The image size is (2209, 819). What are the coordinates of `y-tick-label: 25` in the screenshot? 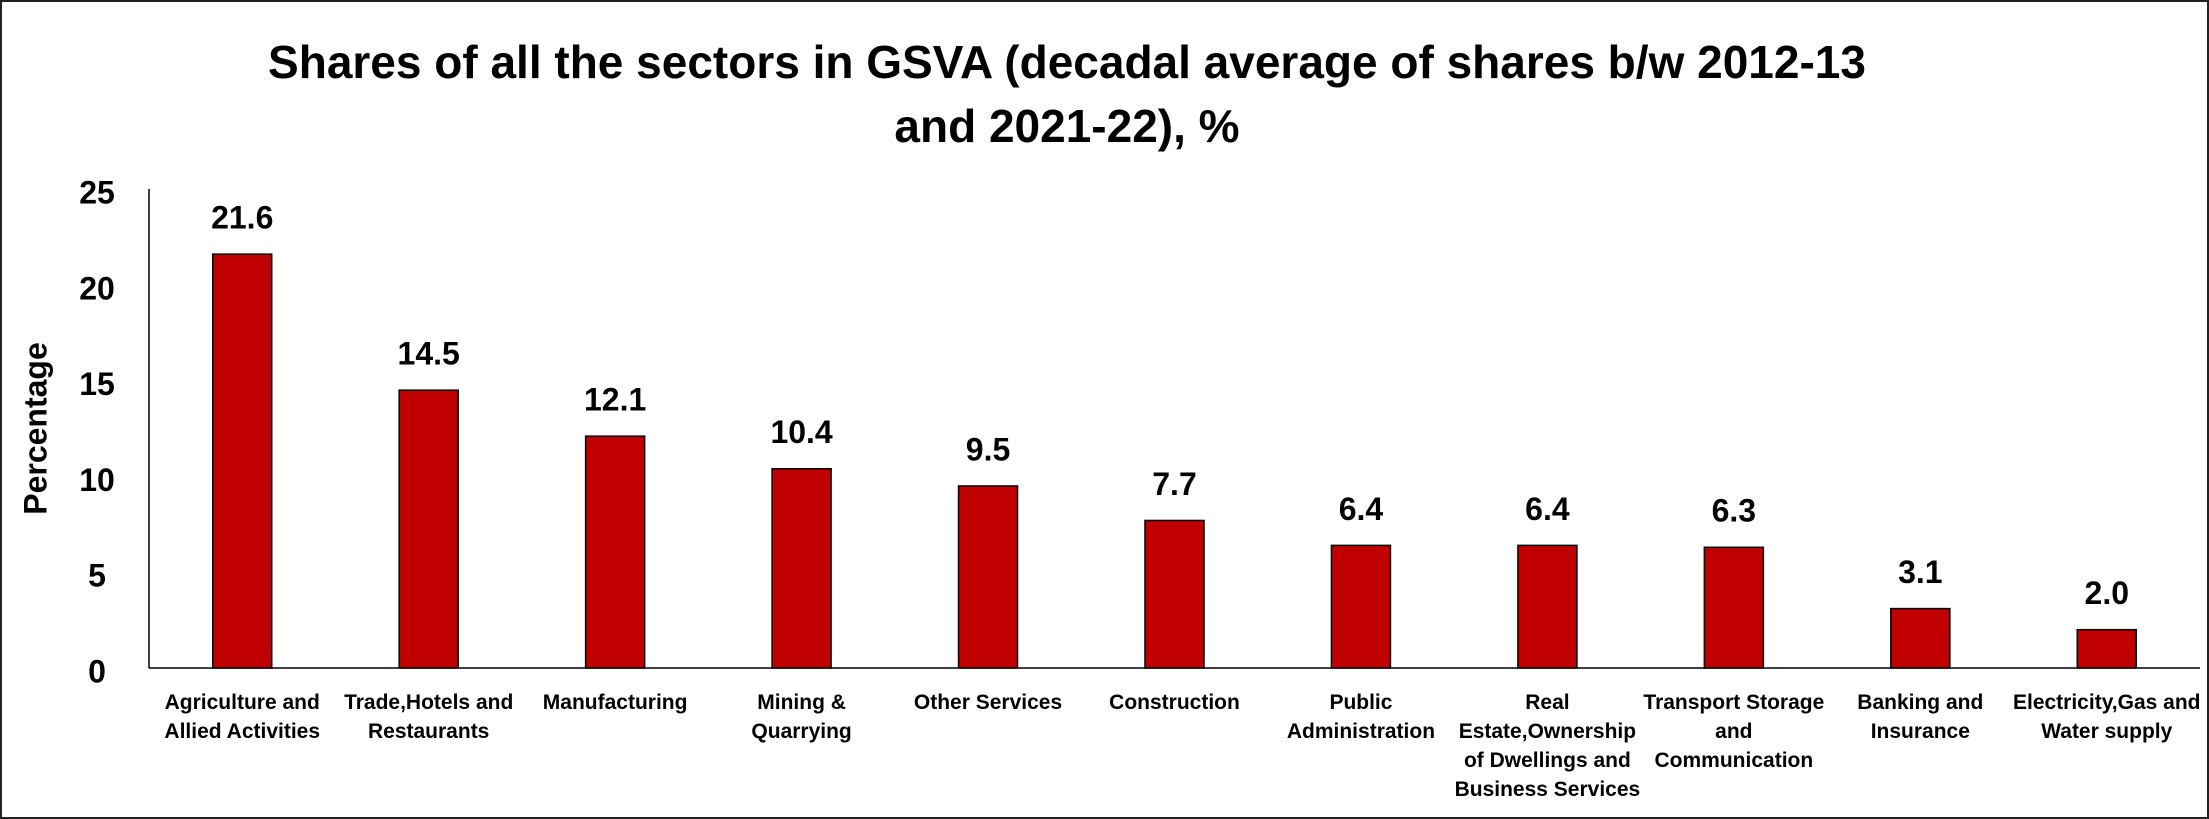 It's located at (97, 192).